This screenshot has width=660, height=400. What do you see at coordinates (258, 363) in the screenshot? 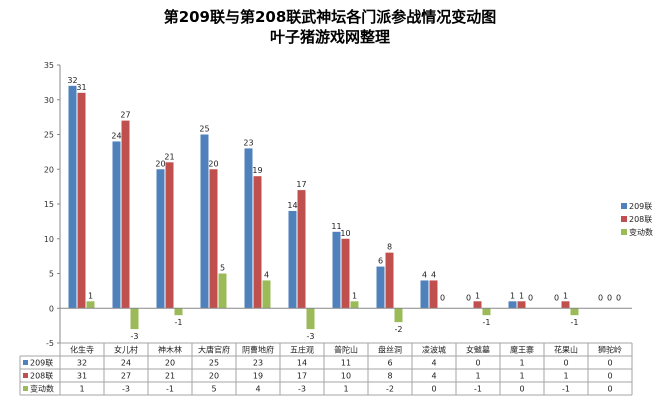
I see `table-cell: 23` at bounding box center [258, 363].